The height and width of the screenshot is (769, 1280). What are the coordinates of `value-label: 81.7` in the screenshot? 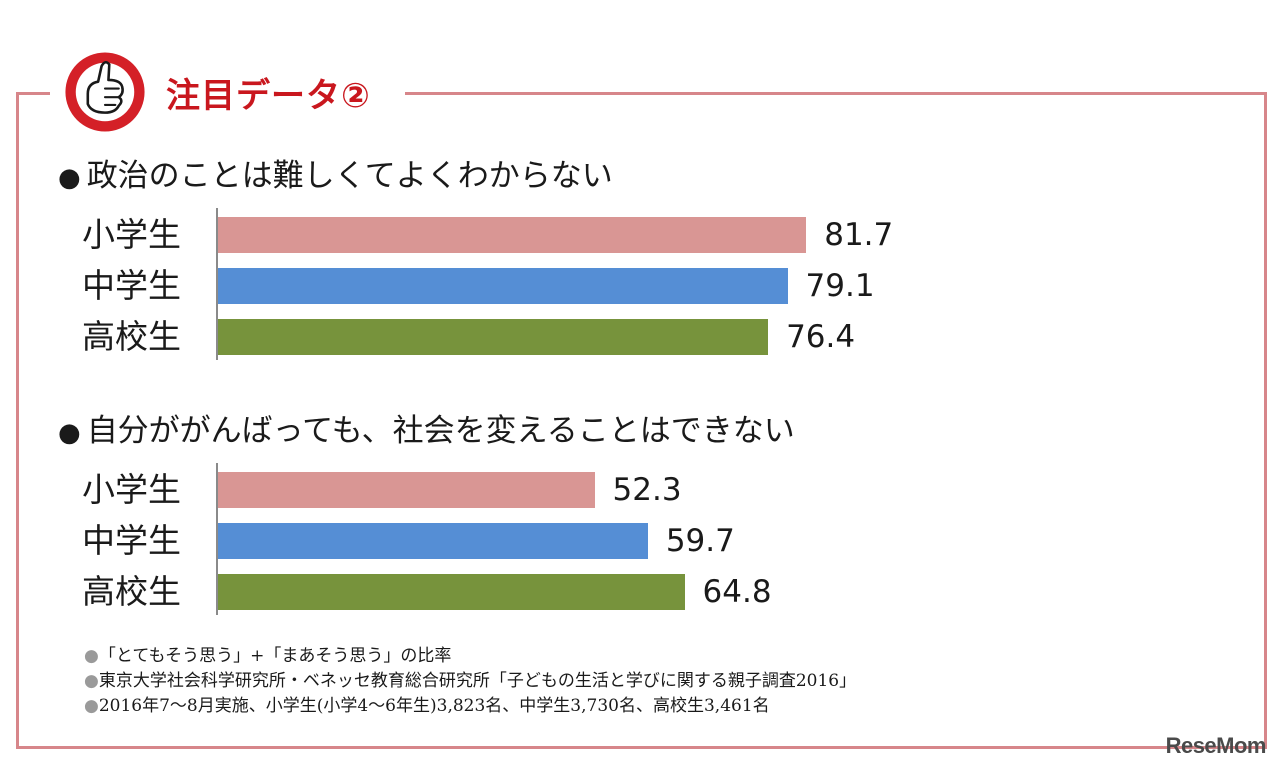 It's located at (859, 235).